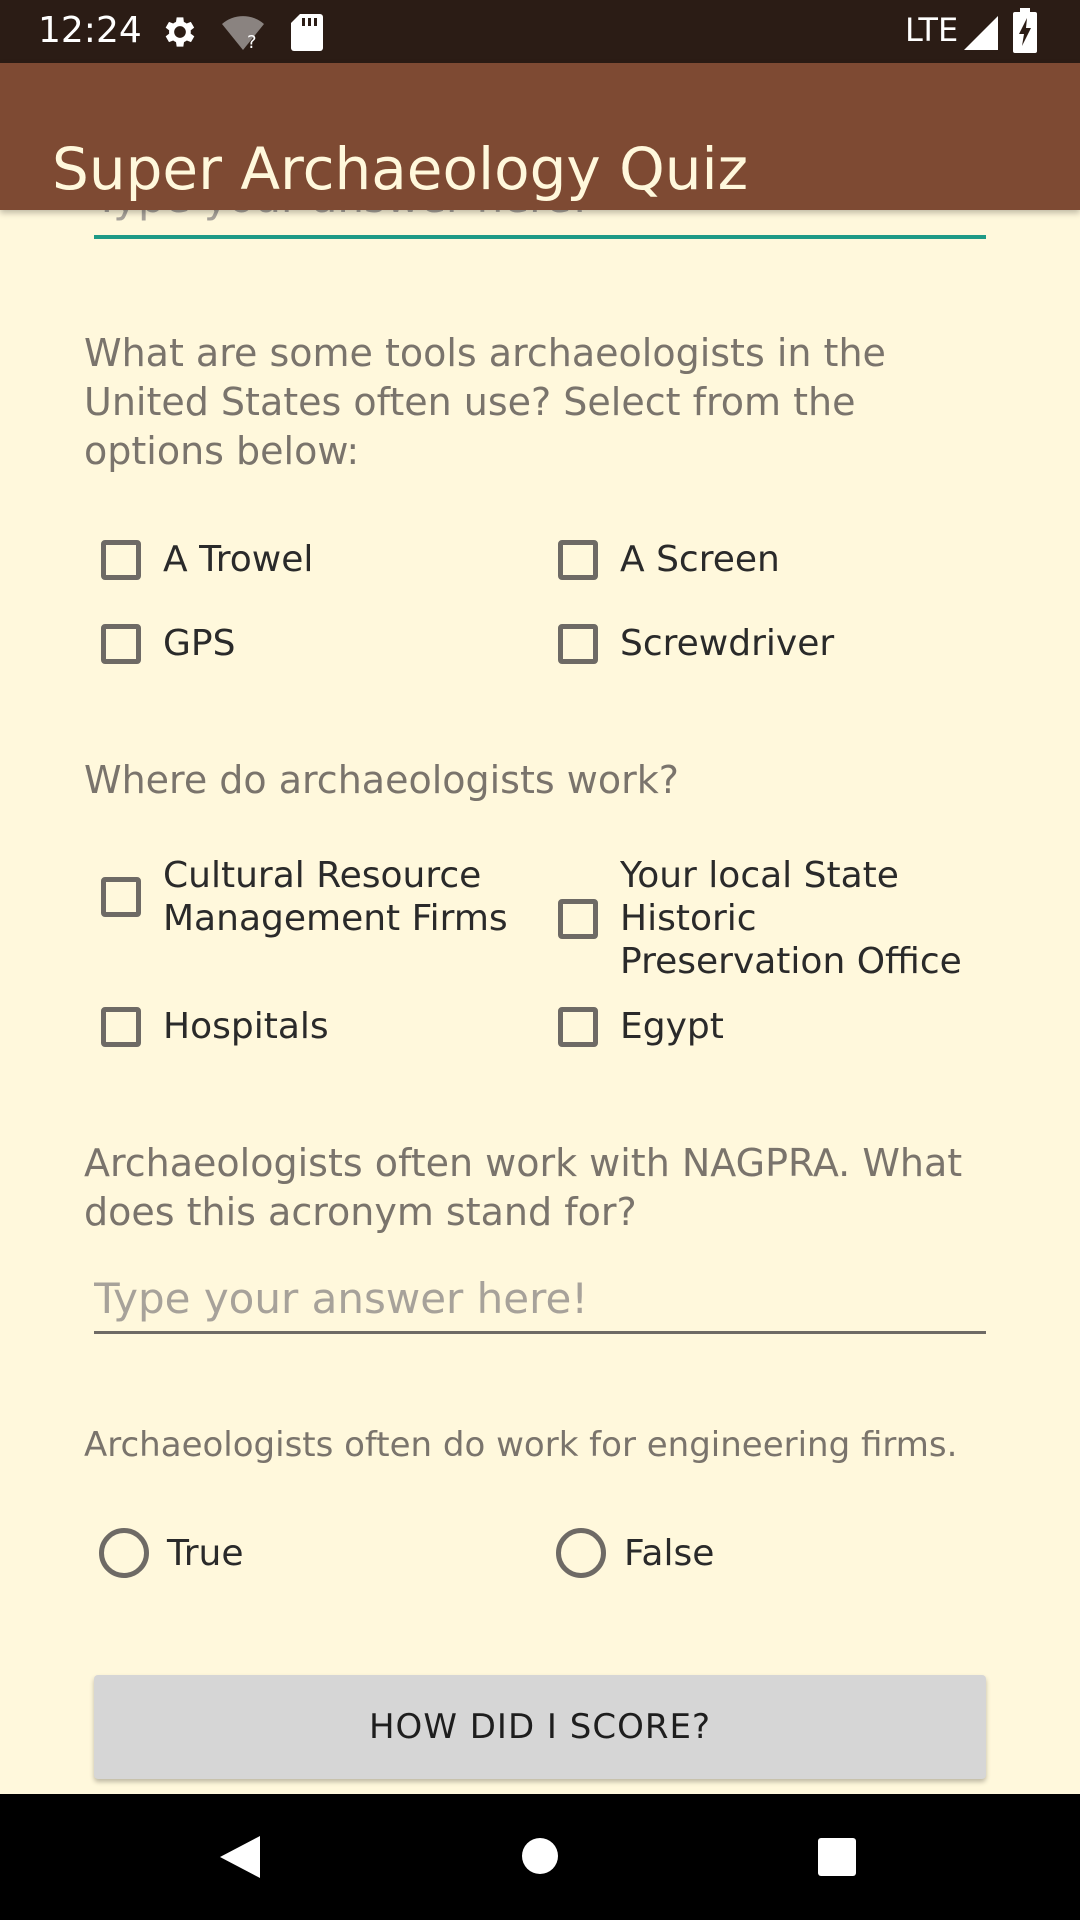  Describe the element at coordinates (669, 1553) in the screenshot. I see `option-label: False` at that location.